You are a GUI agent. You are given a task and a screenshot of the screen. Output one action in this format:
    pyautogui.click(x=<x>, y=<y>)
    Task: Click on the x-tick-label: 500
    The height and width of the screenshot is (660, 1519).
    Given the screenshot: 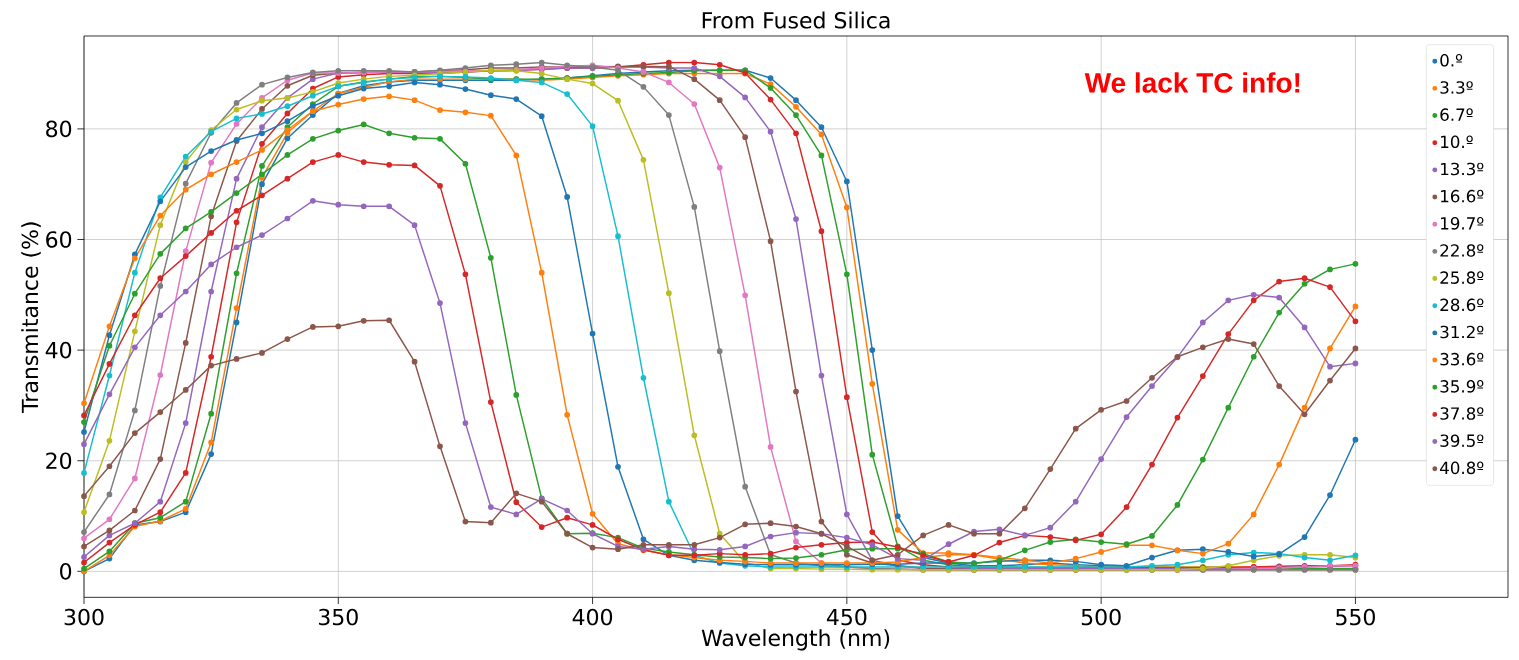 What is the action you would take?
    pyautogui.click(x=1101, y=617)
    